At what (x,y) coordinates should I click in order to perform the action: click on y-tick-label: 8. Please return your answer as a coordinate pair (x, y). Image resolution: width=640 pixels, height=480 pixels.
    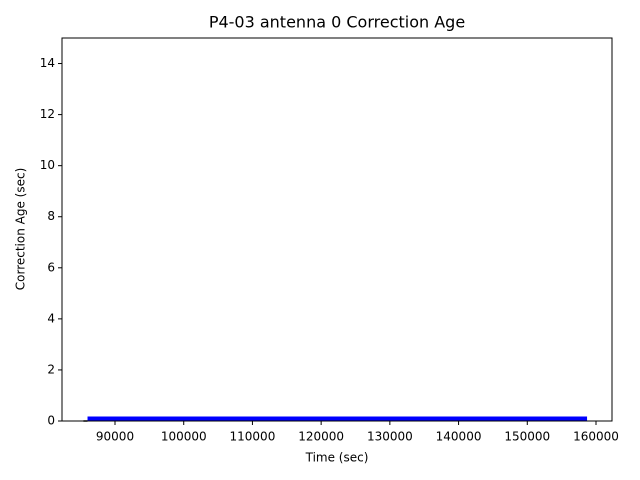
    Looking at the image, I should click on (51, 216).